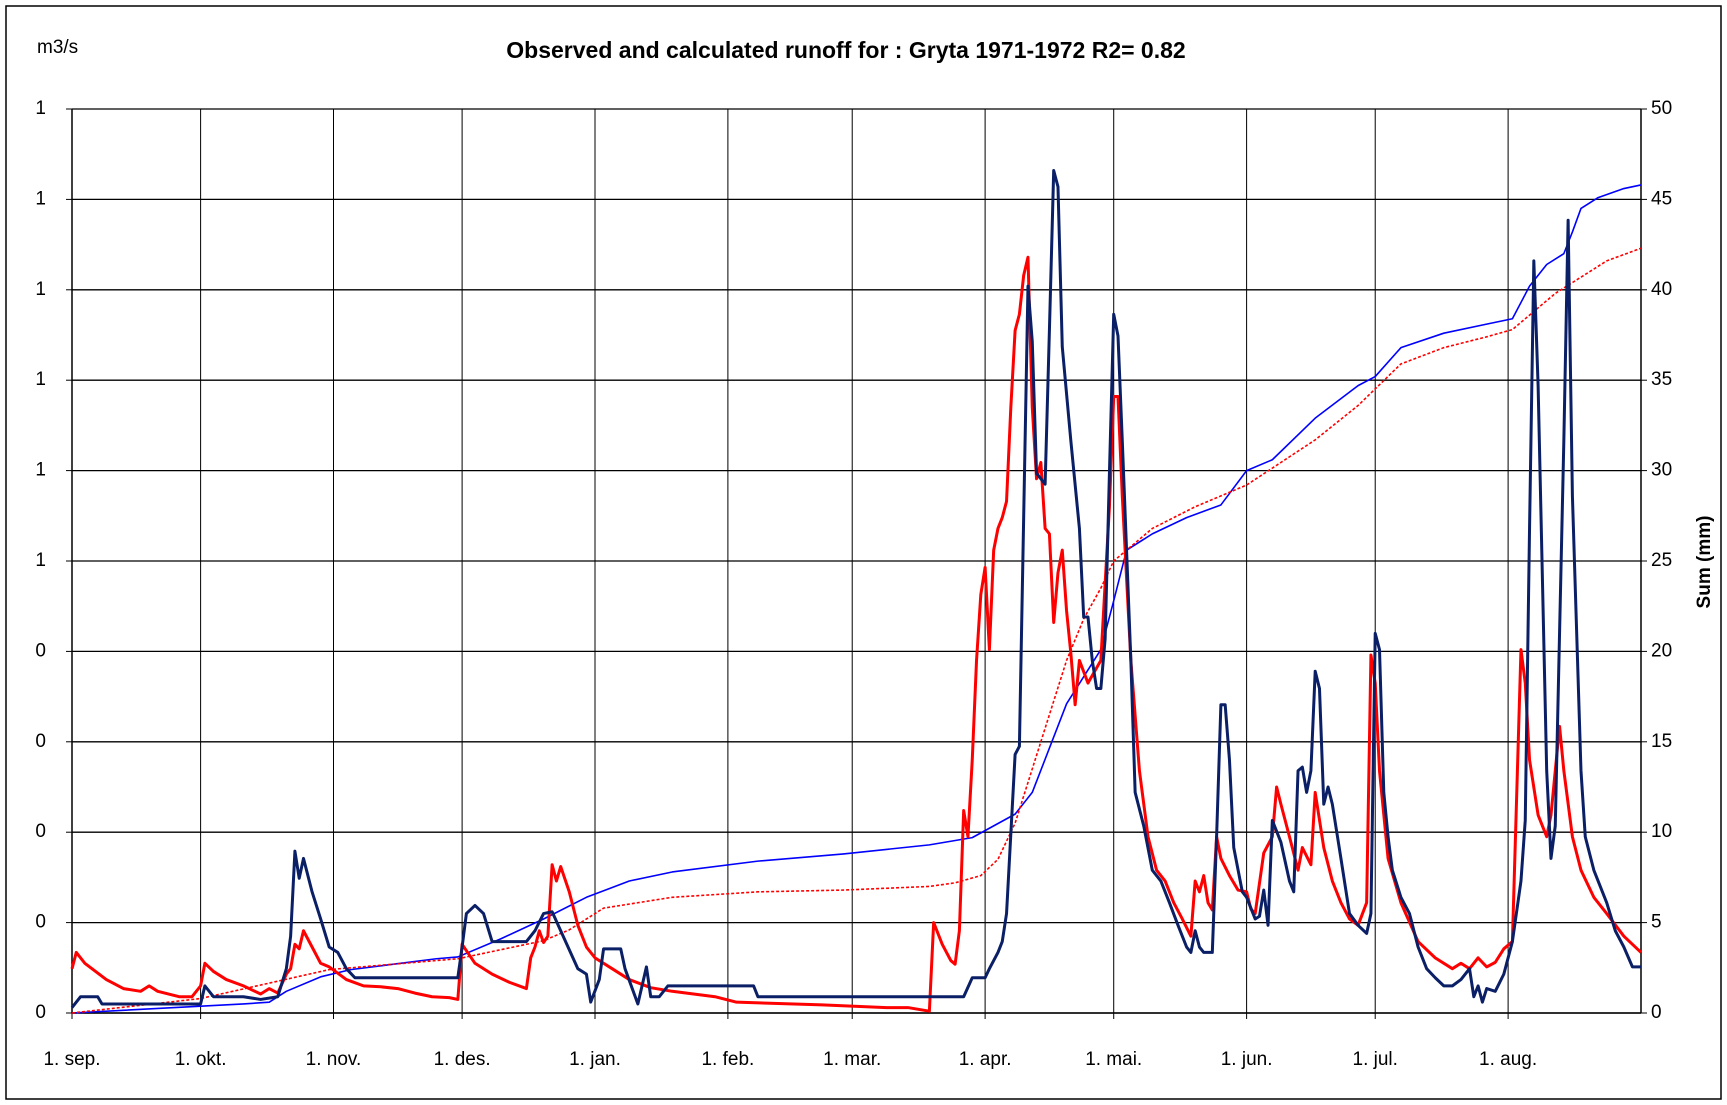 The height and width of the screenshot is (1105, 1727). I want to click on x-tick-label: 1. sep., so click(71, 1059).